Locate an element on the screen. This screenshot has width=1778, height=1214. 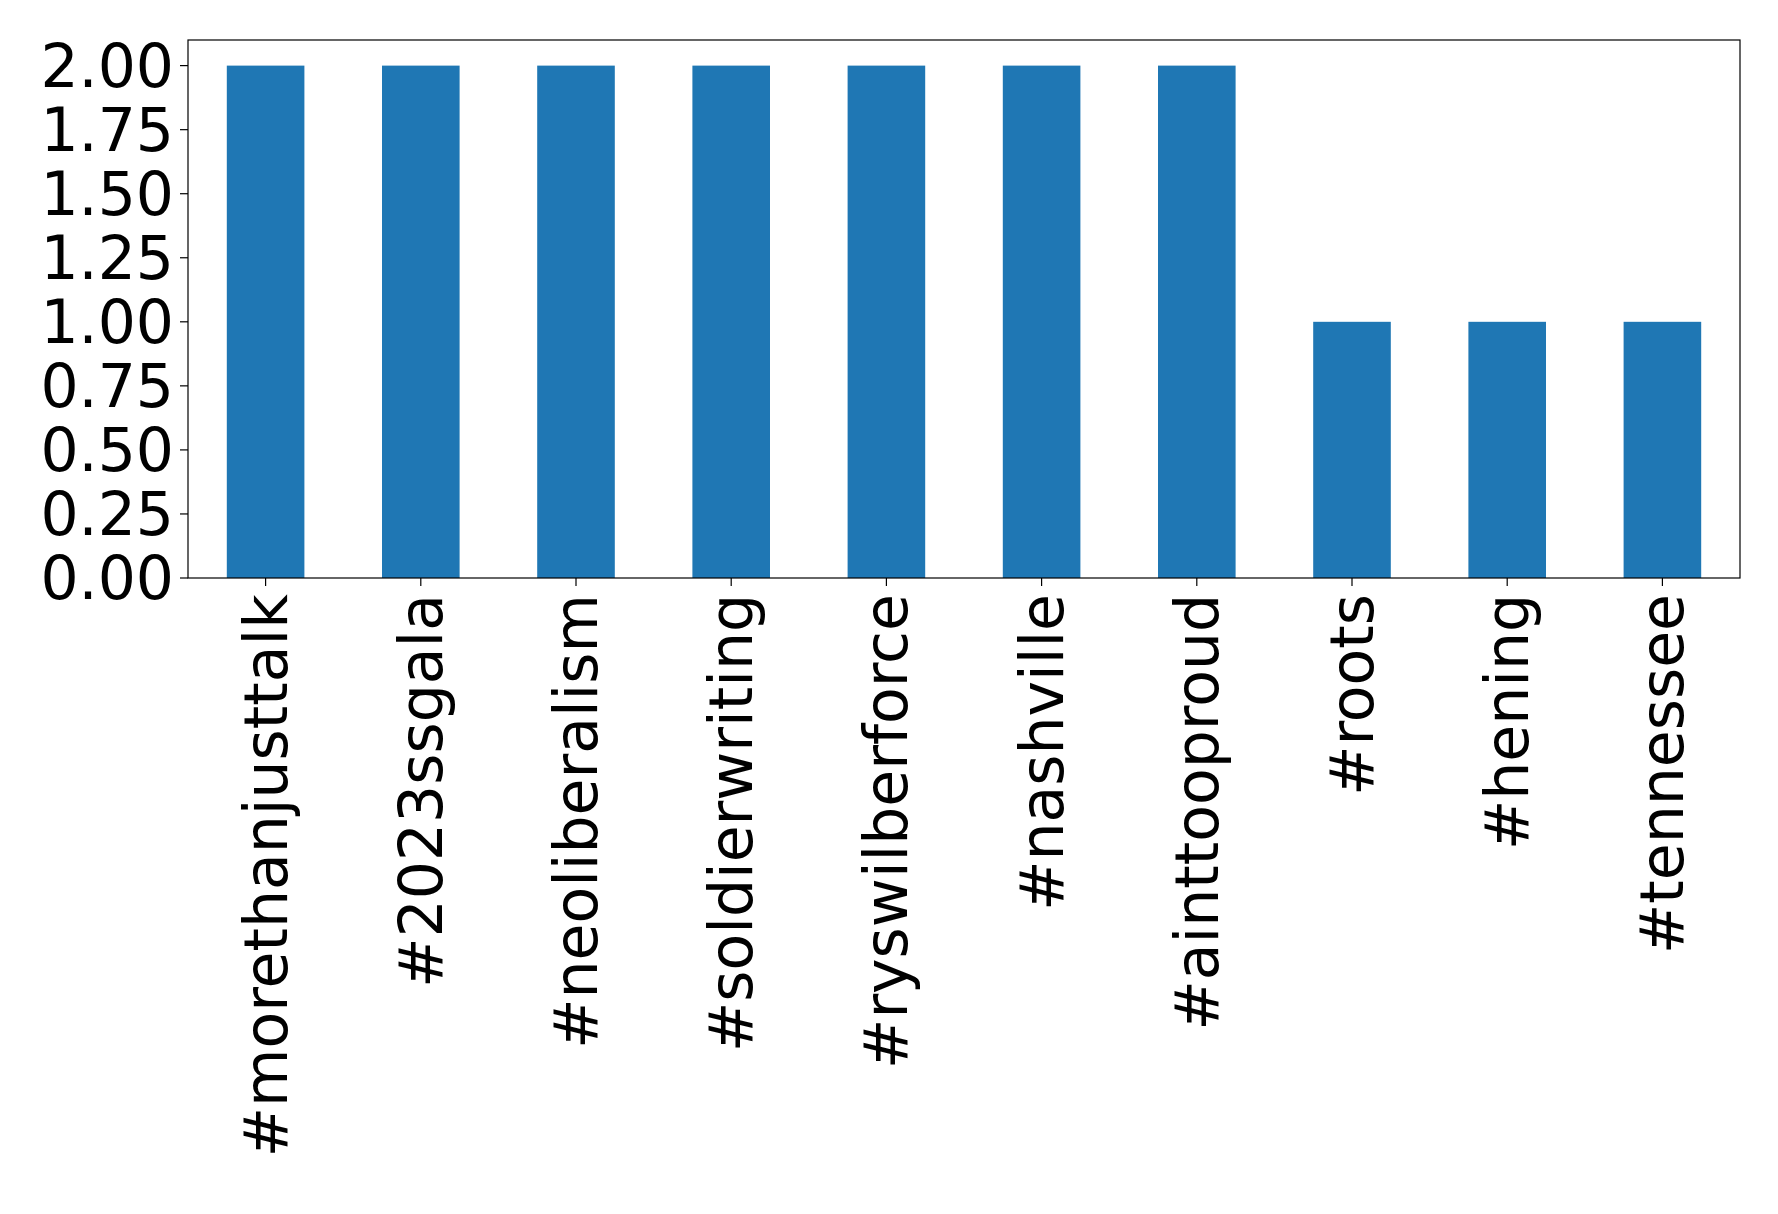
x-tick-label: #morethanjusttalk is located at coordinates (265, 875).